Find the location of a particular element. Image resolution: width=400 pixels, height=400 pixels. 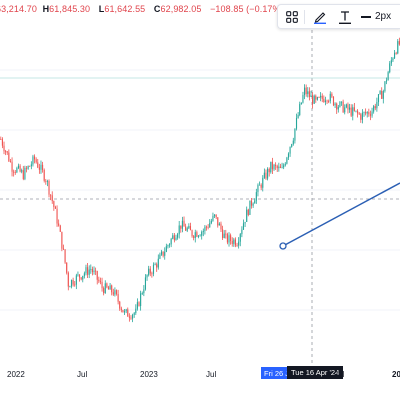

trend-line is located at coordinates (341, 214).